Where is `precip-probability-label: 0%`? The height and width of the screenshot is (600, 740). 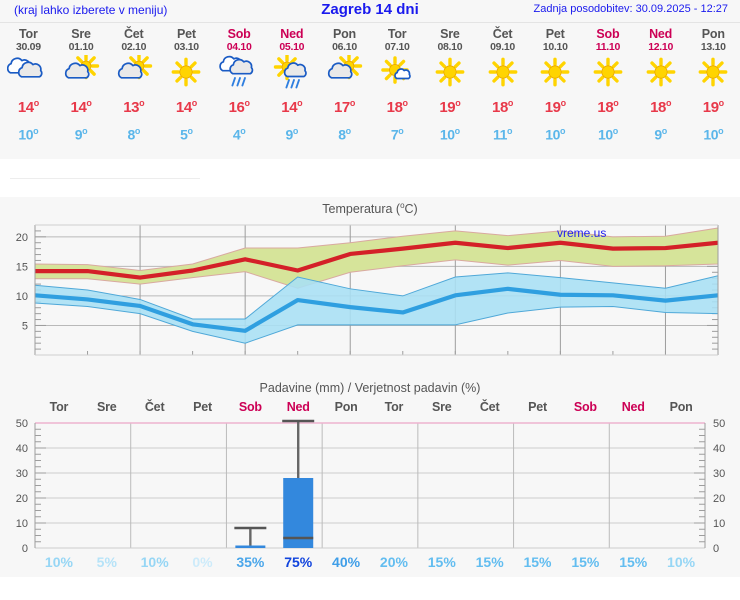
precip-probability-label: 0% is located at coordinates (202, 562).